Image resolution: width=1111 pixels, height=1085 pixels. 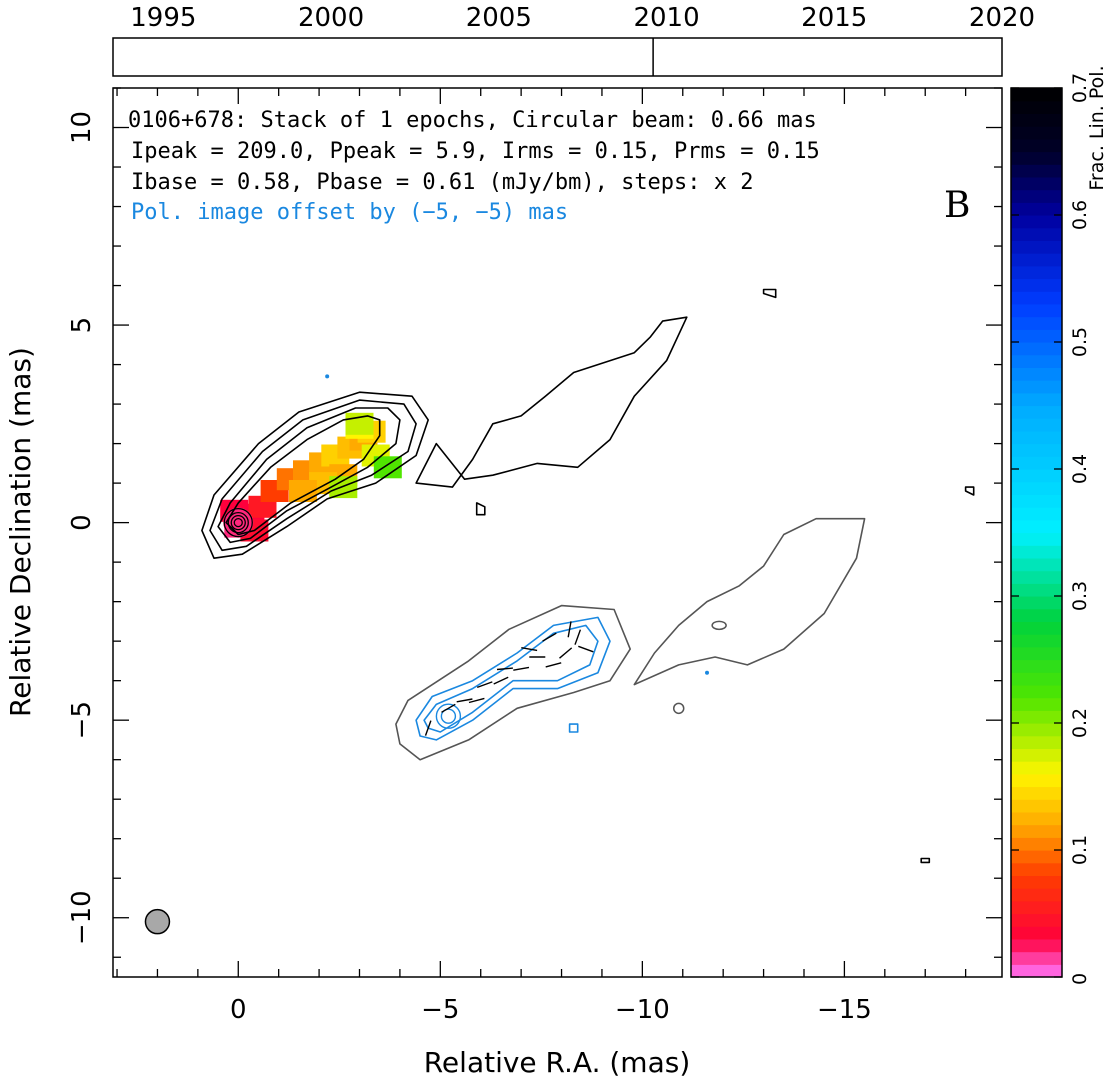 What do you see at coordinates (440, 1010) in the screenshot?
I see `x-axis-tick-label: −5` at bounding box center [440, 1010].